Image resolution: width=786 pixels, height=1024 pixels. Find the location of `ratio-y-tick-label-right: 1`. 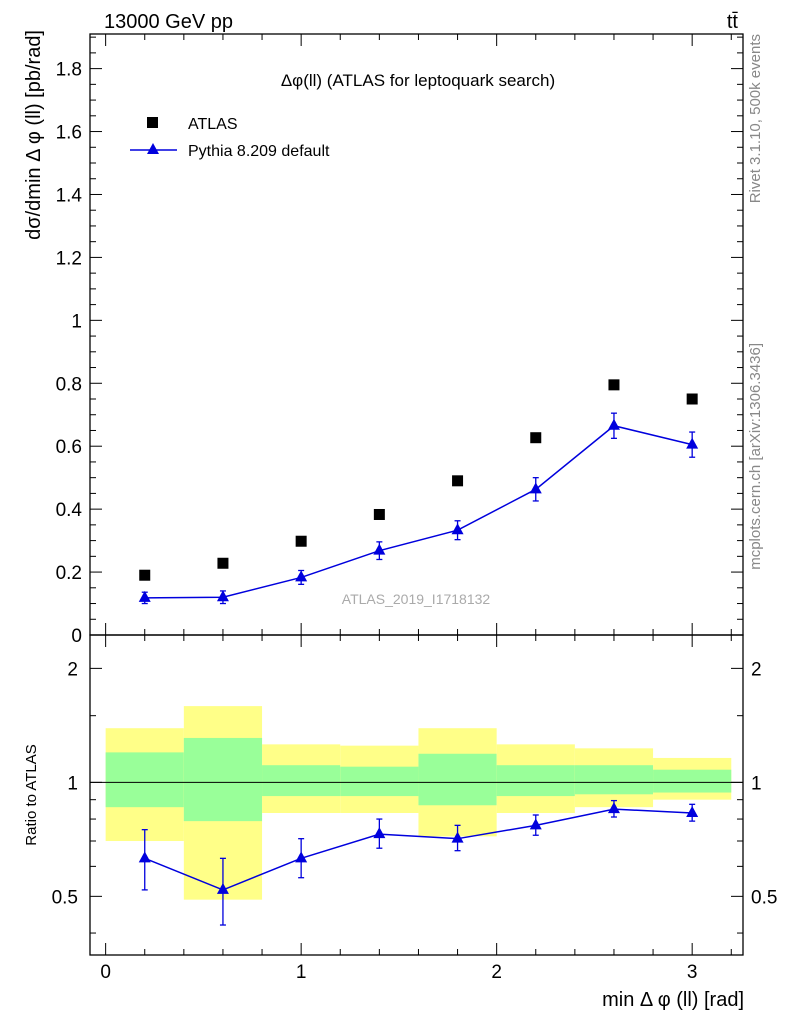

ratio-y-tick-label-right: 1 is located at coordinates (756, 783).